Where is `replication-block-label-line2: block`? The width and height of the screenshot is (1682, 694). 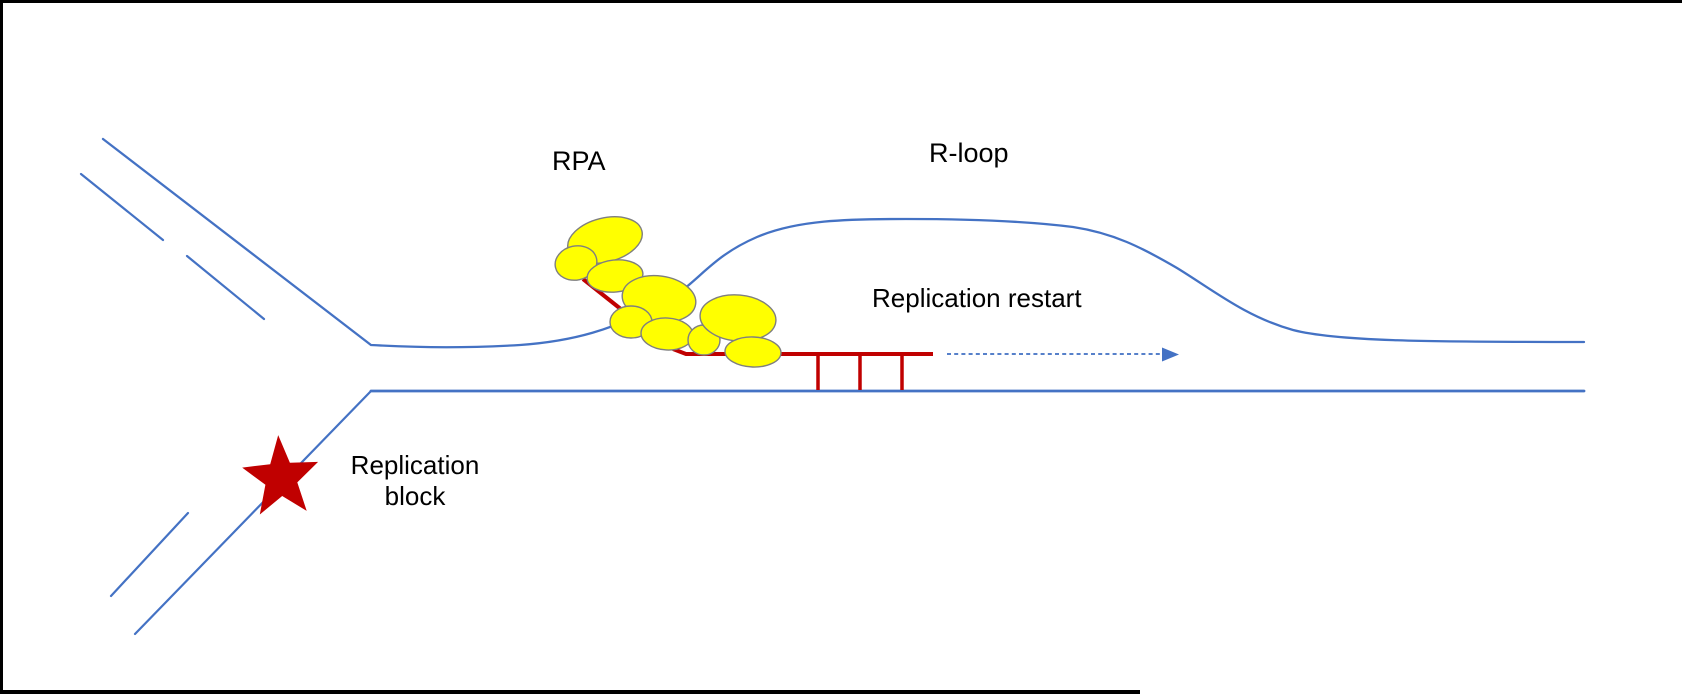 replication-block-label-line2: block is located at coordinates (415, 496).